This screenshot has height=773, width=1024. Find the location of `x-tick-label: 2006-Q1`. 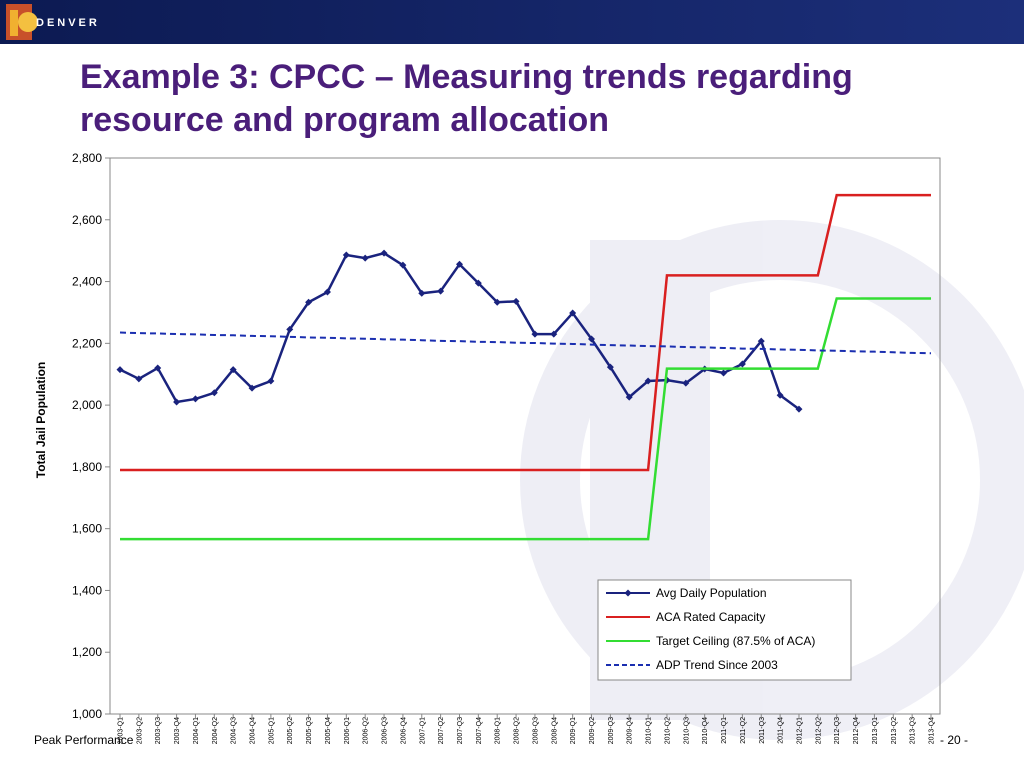

x-tick-label: 2006-Q1 is located at coordinates (347, 730).